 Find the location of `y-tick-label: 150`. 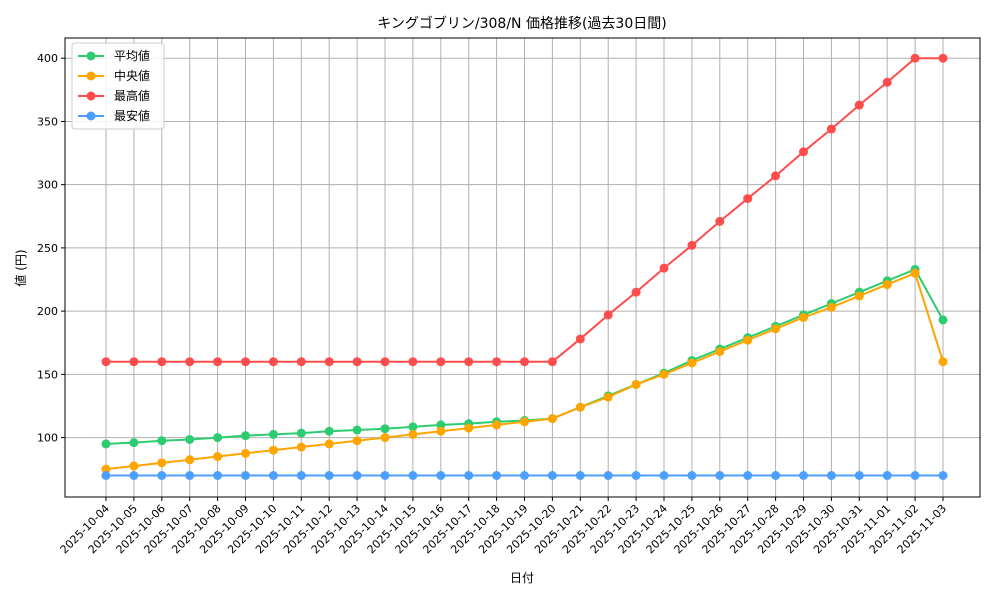

y-tick-label: 150 is located at coordinates (47, 374).